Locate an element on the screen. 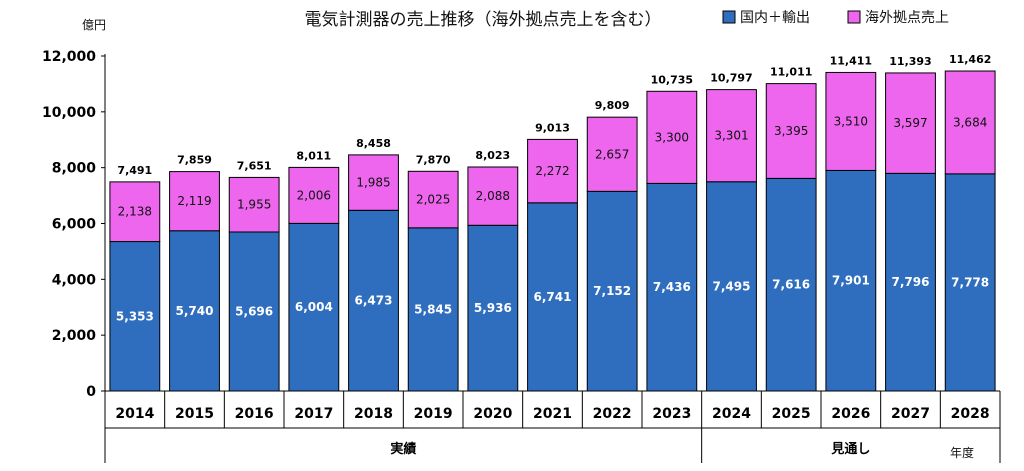 The width and height of the screenshot is (1024, 471). data-label-overseas: 2,272 is located at coordinates (552, 171).